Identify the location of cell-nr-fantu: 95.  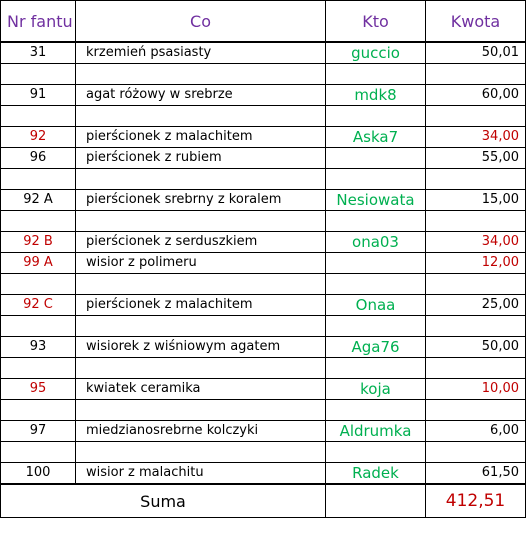
(38, 389).